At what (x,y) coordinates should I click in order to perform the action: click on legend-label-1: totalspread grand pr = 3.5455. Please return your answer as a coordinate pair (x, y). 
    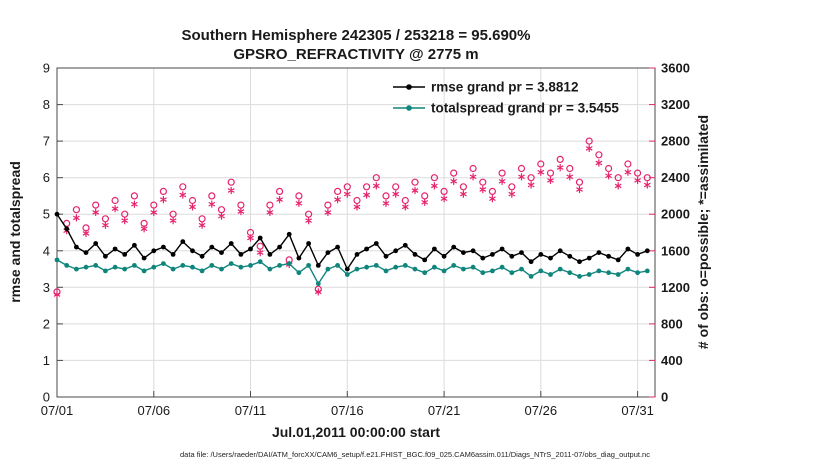
    Looking at the image, I should click on (525, 108).